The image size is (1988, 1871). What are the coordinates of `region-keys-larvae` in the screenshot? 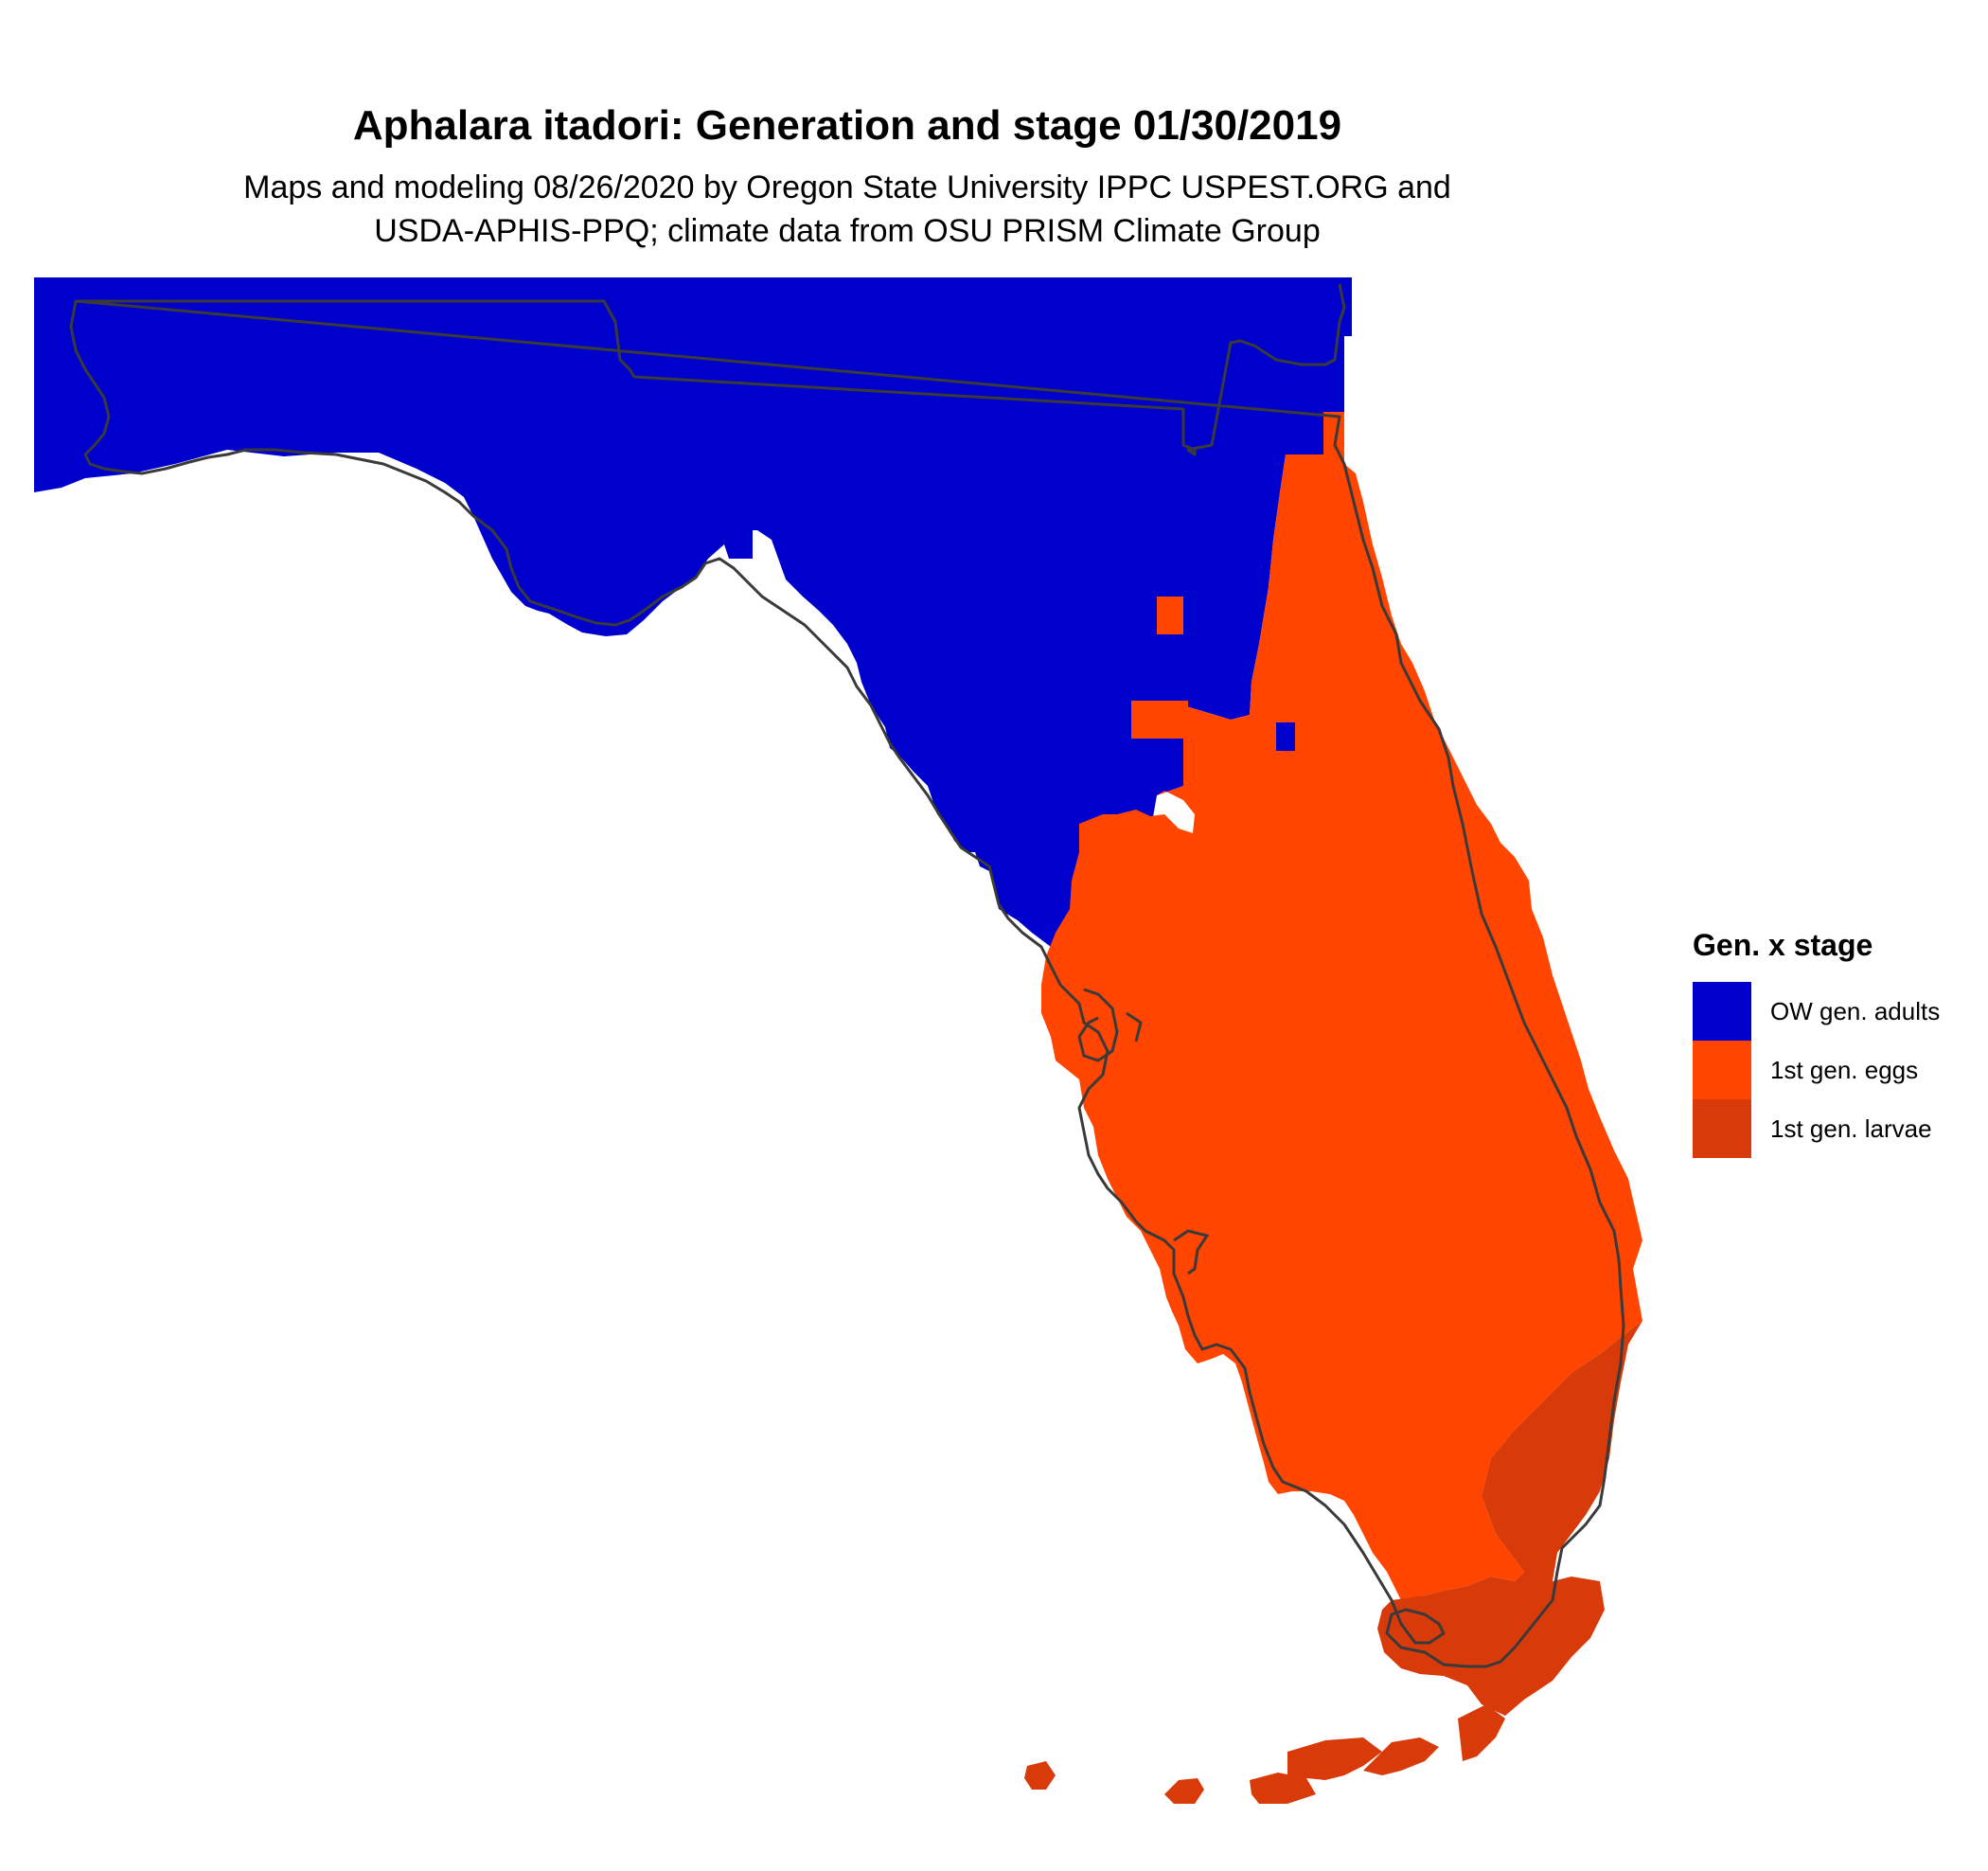 It's located at (1264, 1754).